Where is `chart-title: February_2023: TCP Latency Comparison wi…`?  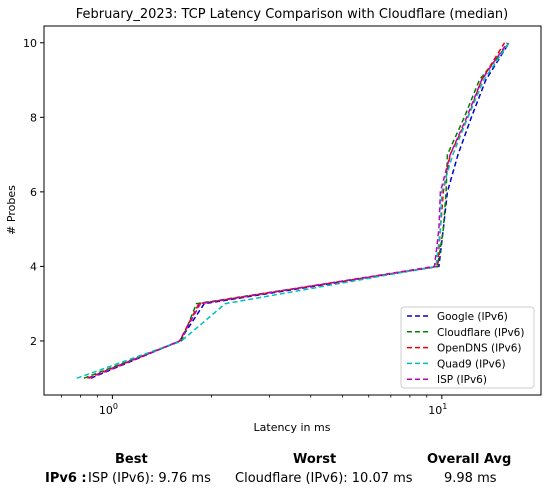
chart-title: February_2023: TCP Latency Comparison wi… is located at coordinates (292, 14).